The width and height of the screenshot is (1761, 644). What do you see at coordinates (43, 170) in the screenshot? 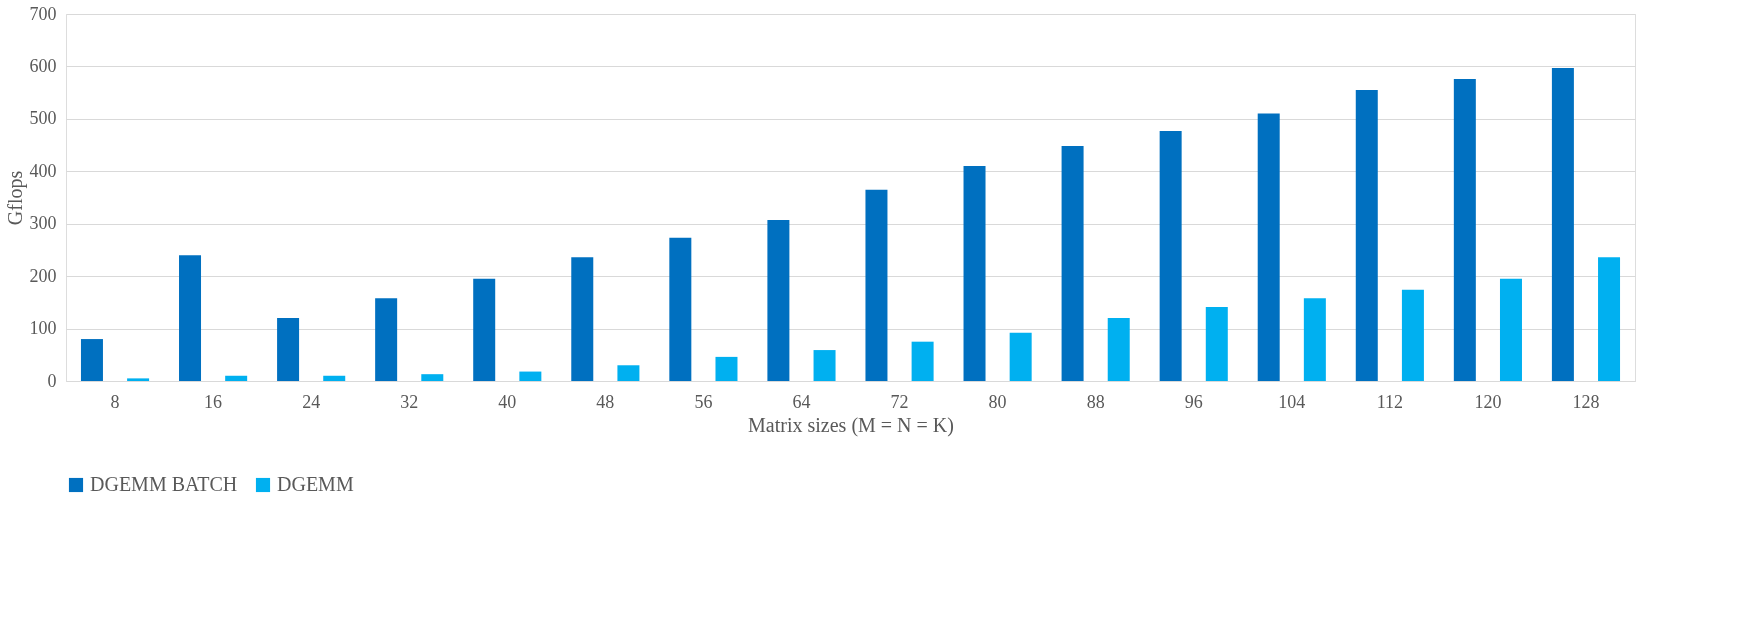
I see `y-tick-label: 400` at bounding box center [43, 170].